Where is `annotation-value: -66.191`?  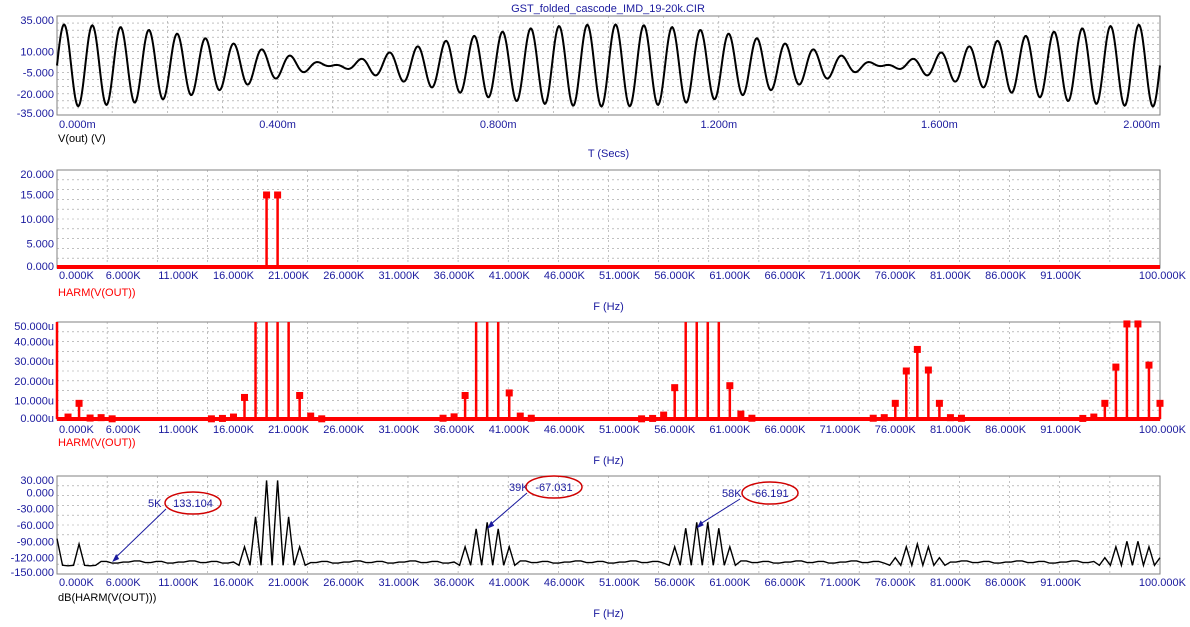
annotation-value: -66.191 is located at coordinates (769, 494).